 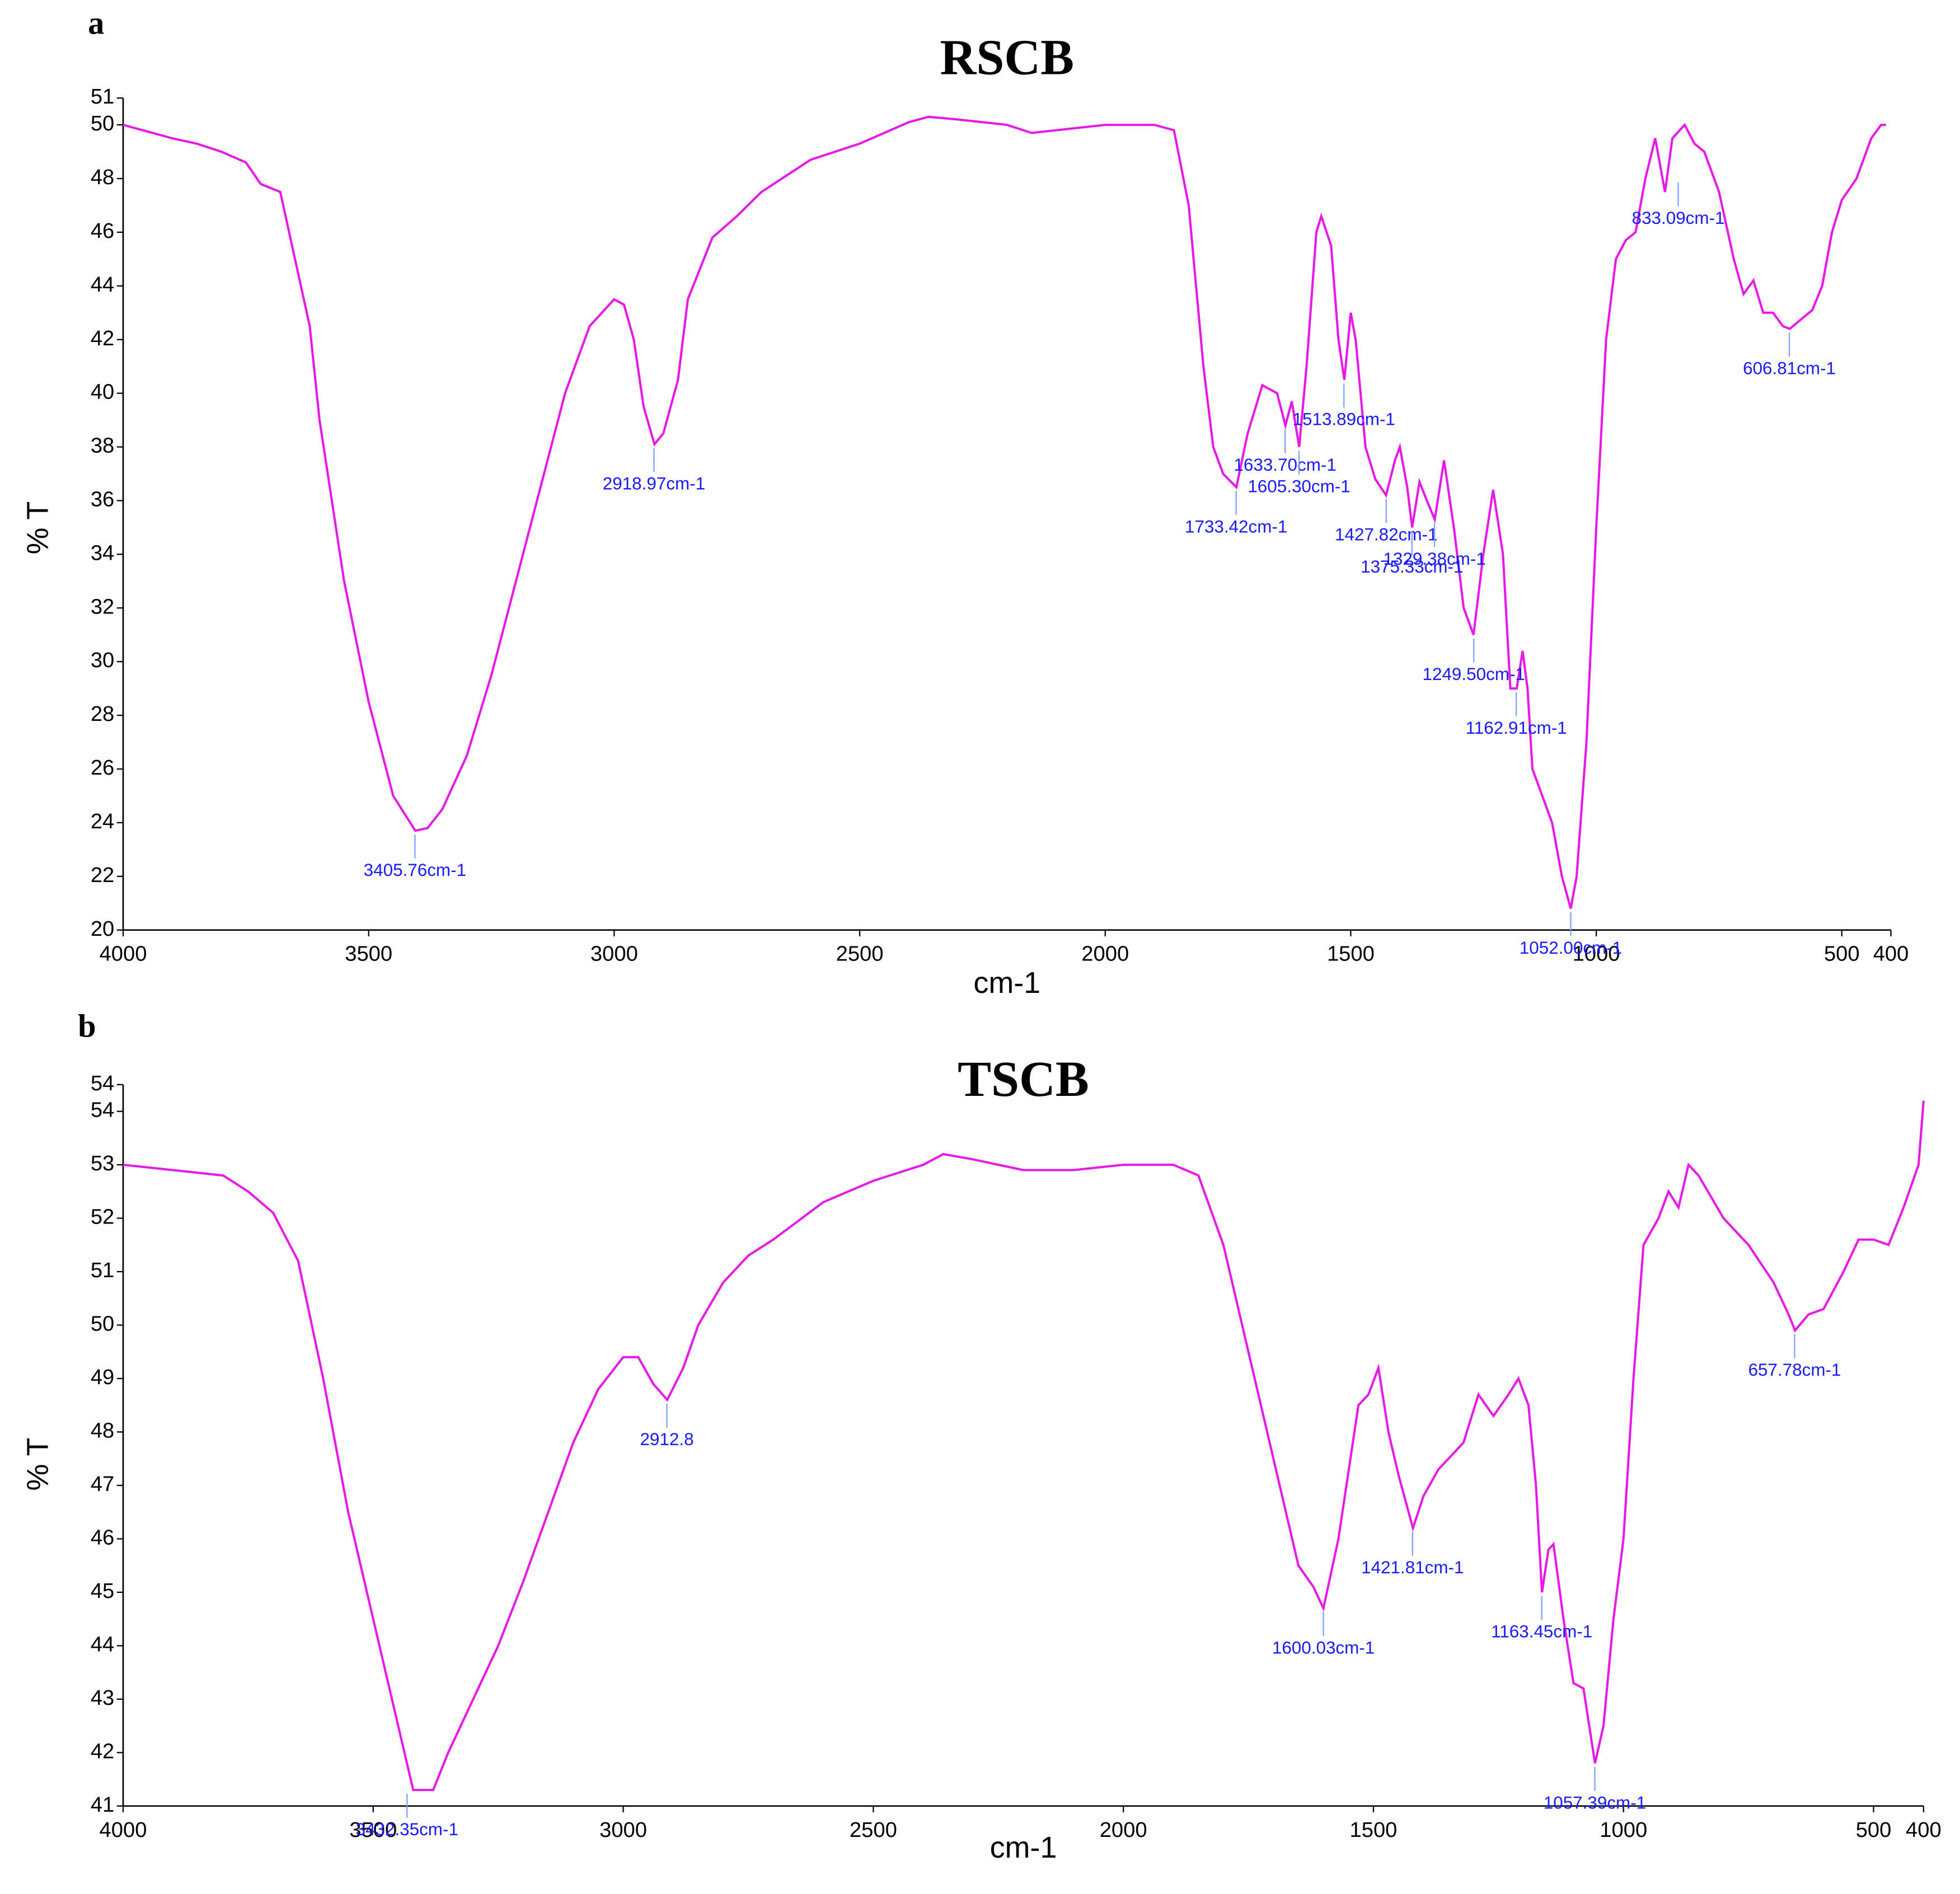 I want to click on peak-label: 3405.76cm-1, so click(x=415, y=870).